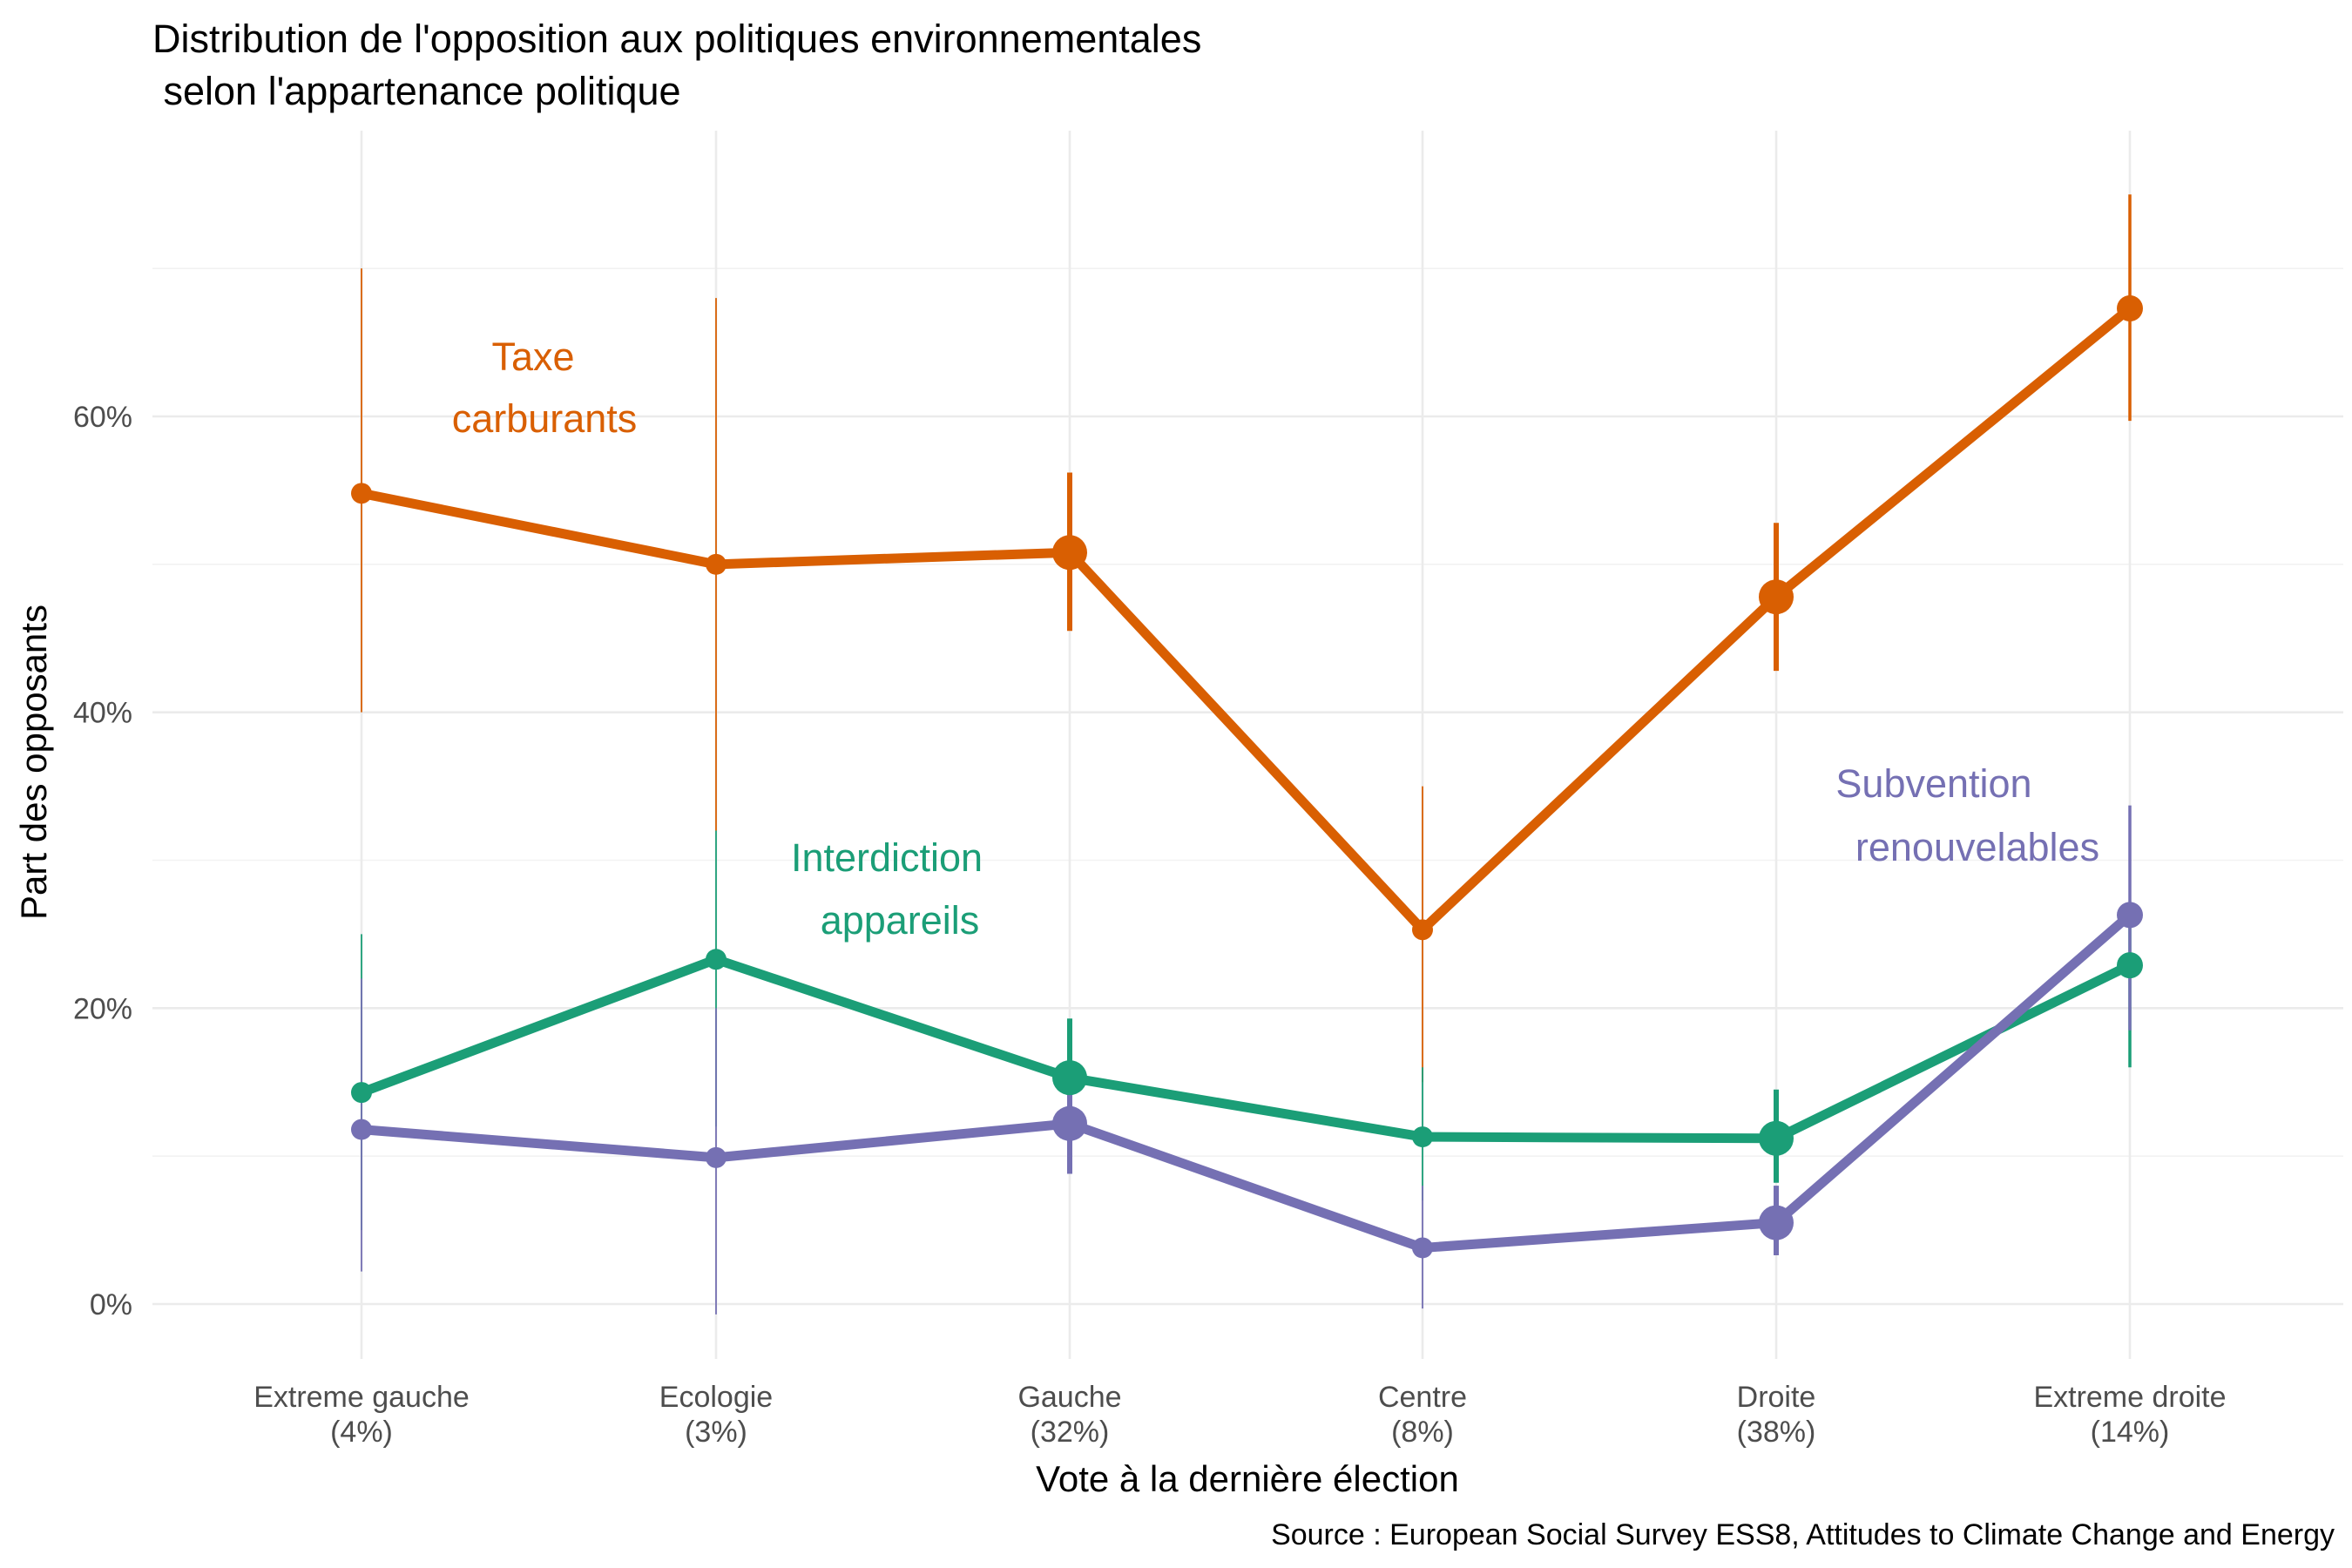  I want to click on x-tick-share: (38%), so click(1776, 1432).